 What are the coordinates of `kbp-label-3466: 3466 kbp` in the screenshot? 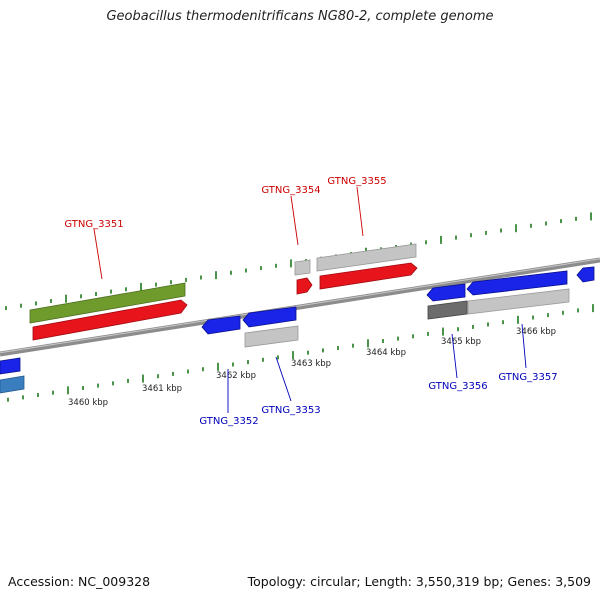 It's located at (536, 332).